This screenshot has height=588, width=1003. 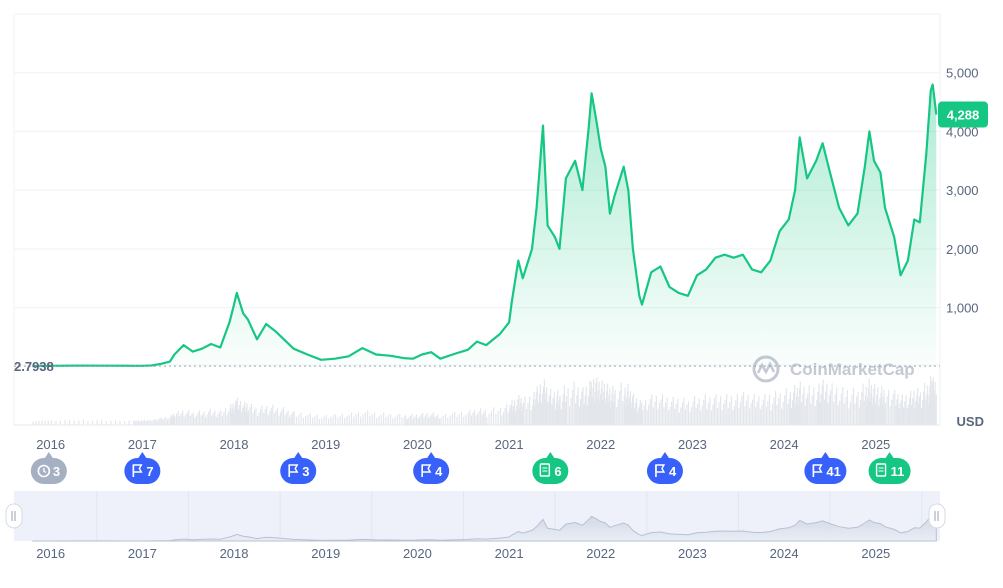 What do you see at coordinates (48, 468) in the screenshot?
I see `event-marker-clock: 3` at bounding box center [48, 468].